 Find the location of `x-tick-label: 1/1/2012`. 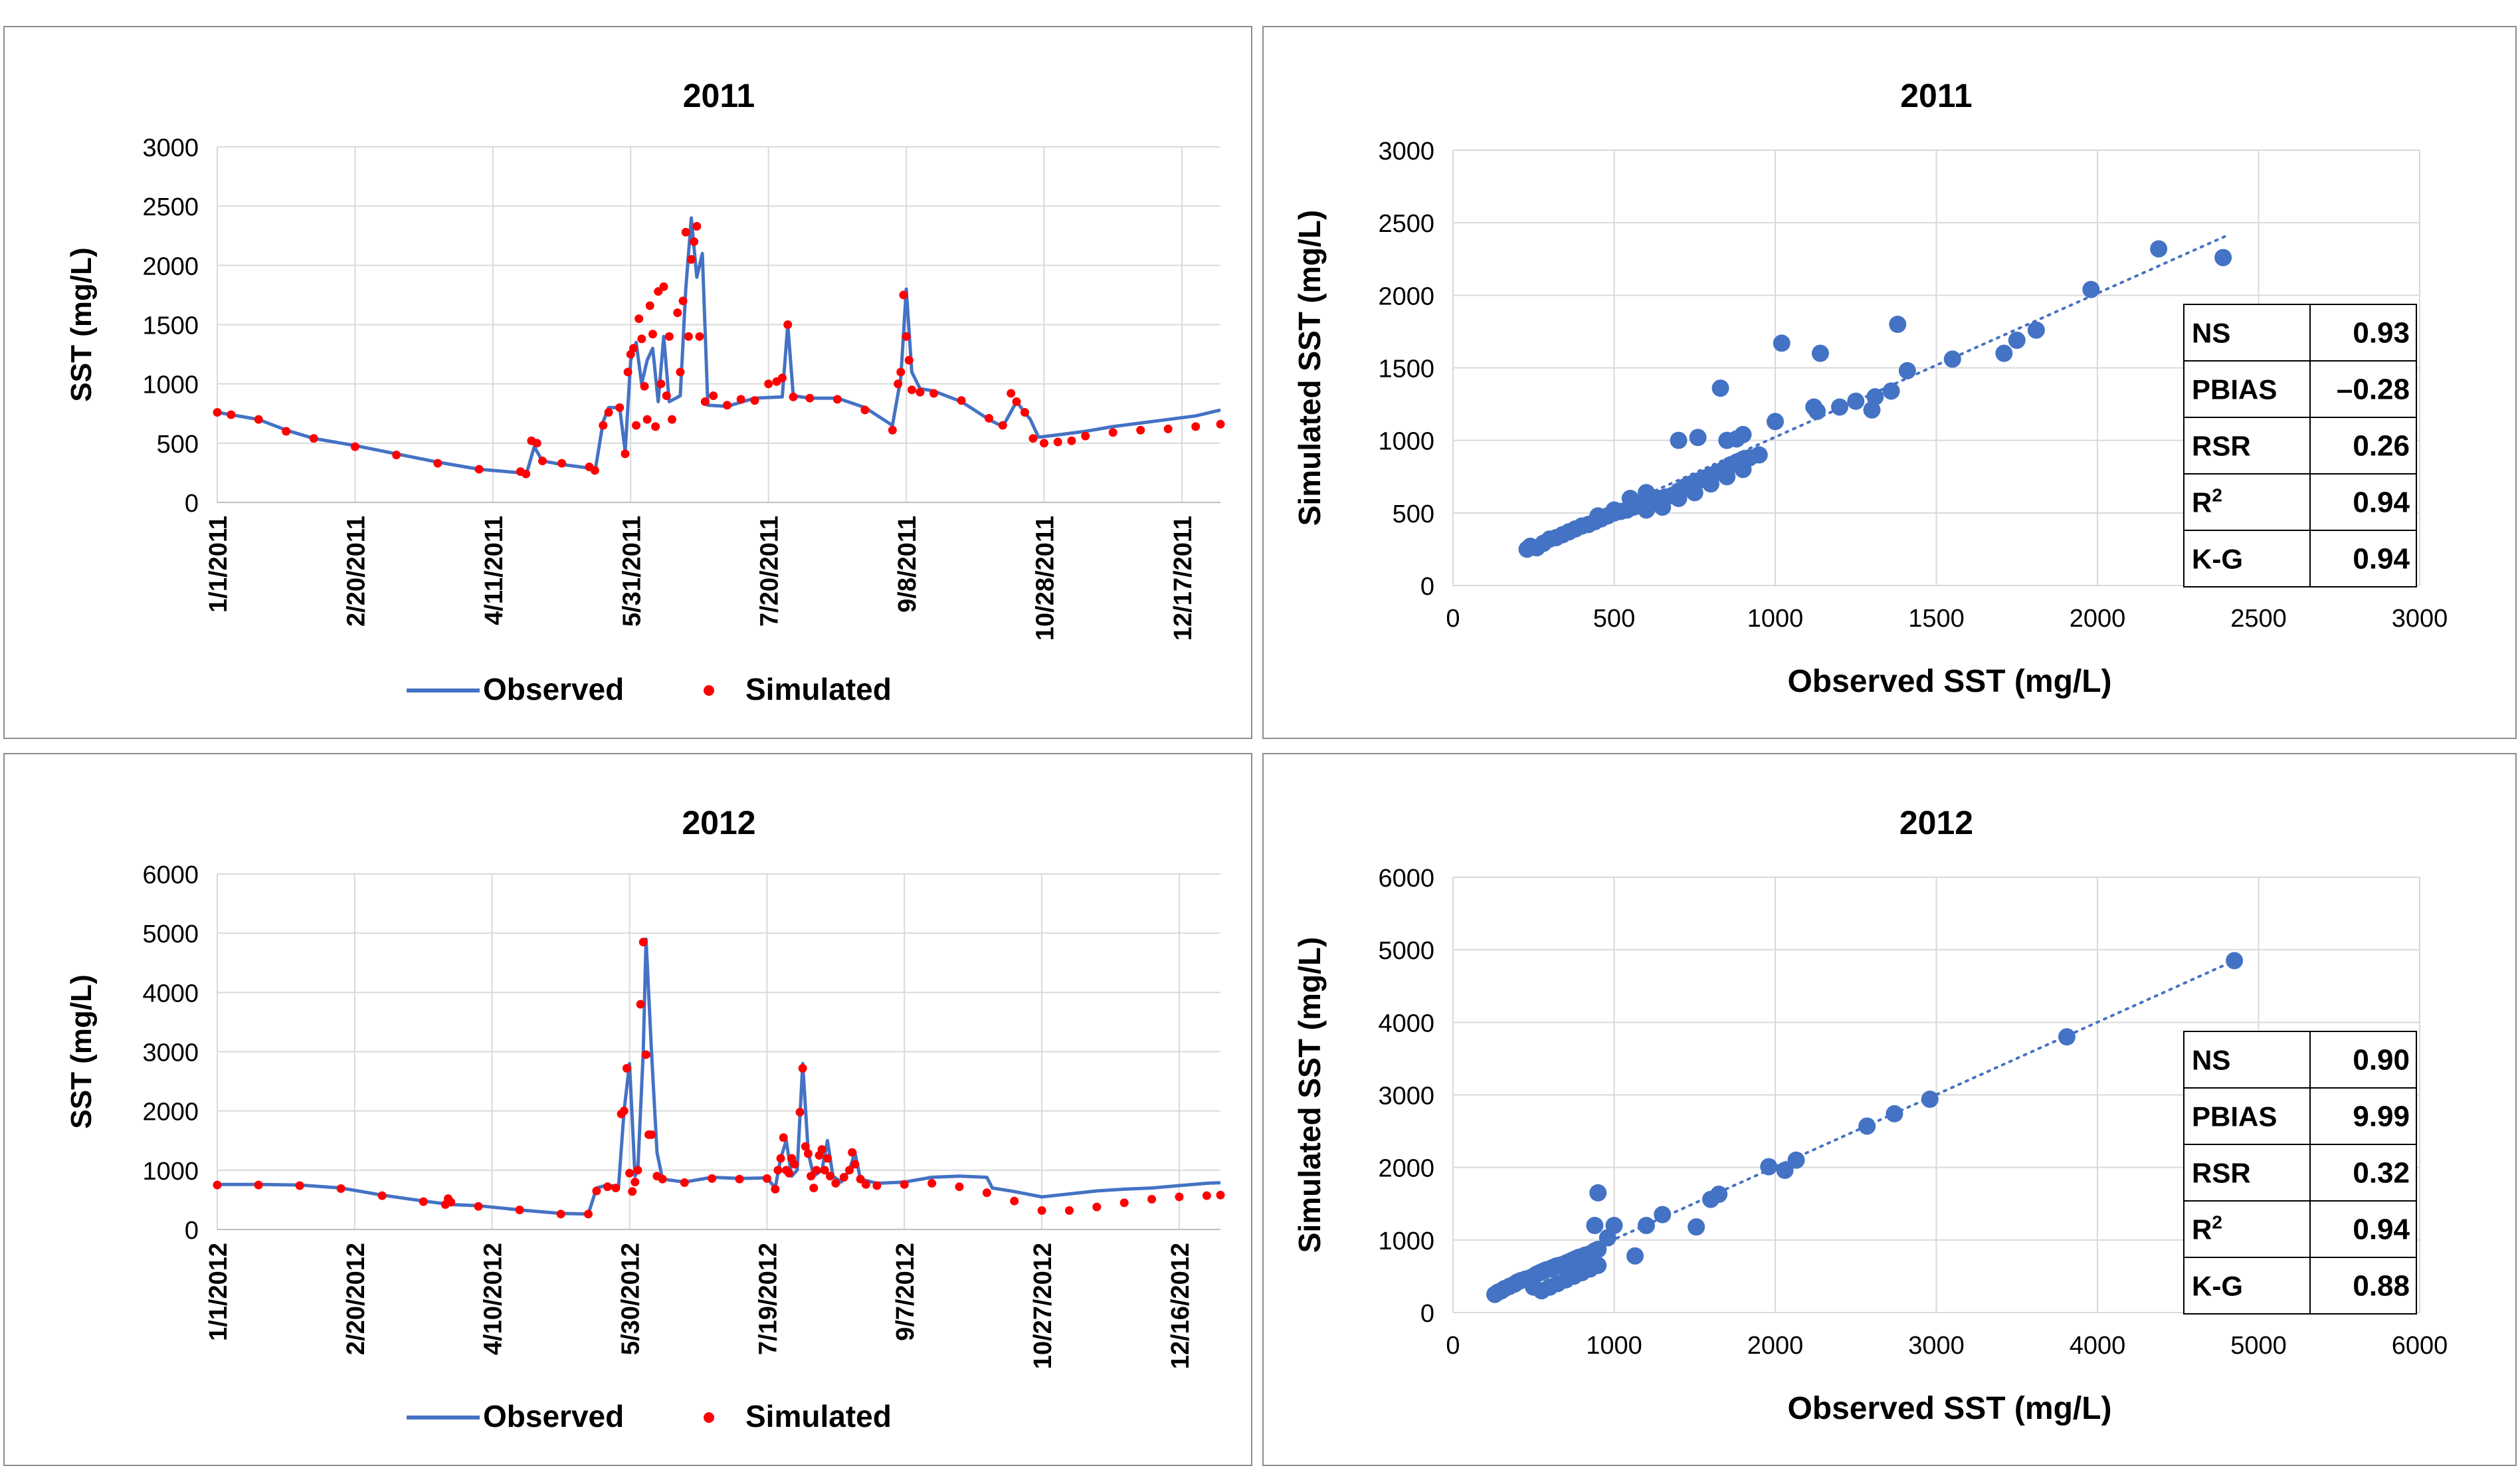

x-tick-label: 1/1/2012 is located at coordinates (219, 1292).